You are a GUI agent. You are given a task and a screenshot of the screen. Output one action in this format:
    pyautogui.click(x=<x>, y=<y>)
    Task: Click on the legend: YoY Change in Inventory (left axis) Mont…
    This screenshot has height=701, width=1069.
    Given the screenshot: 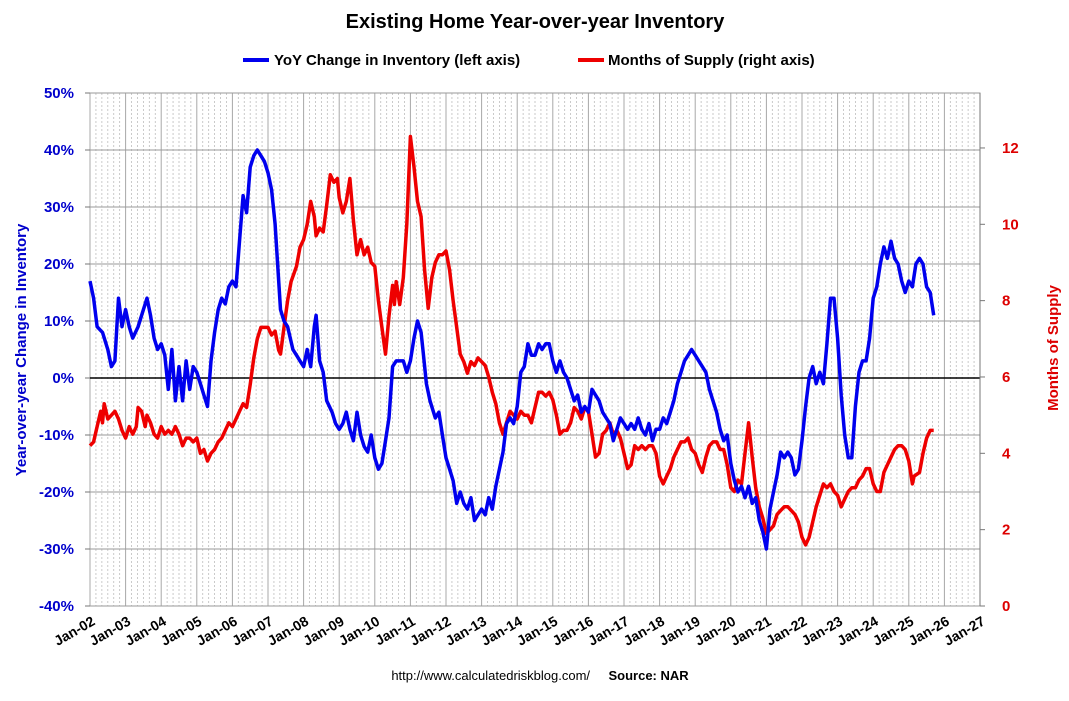 What is the action you would take?
    pyautogui.click(x=529, y=60)
    